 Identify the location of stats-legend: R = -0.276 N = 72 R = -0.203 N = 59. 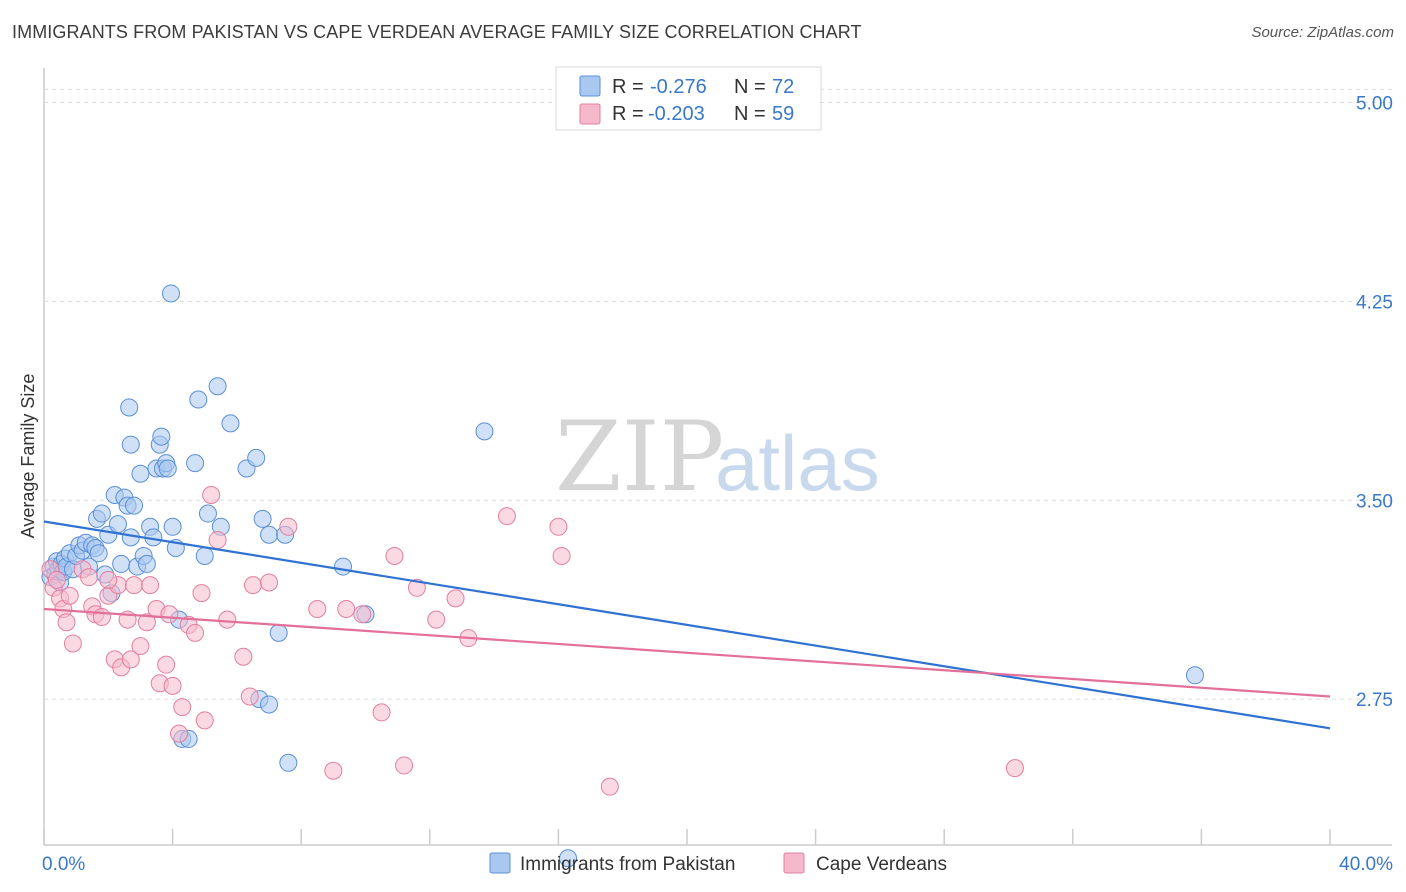
(688, 98).